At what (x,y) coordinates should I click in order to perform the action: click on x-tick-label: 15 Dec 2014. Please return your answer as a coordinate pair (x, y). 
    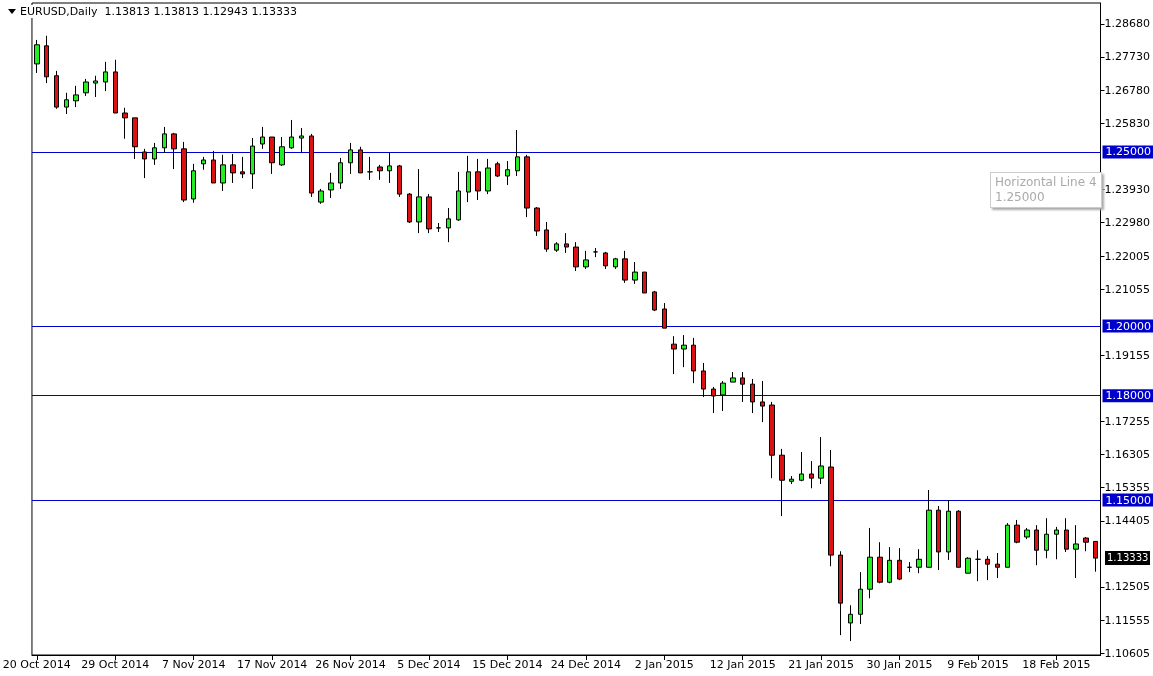
    Looking at the image, I should click on (507, 664).